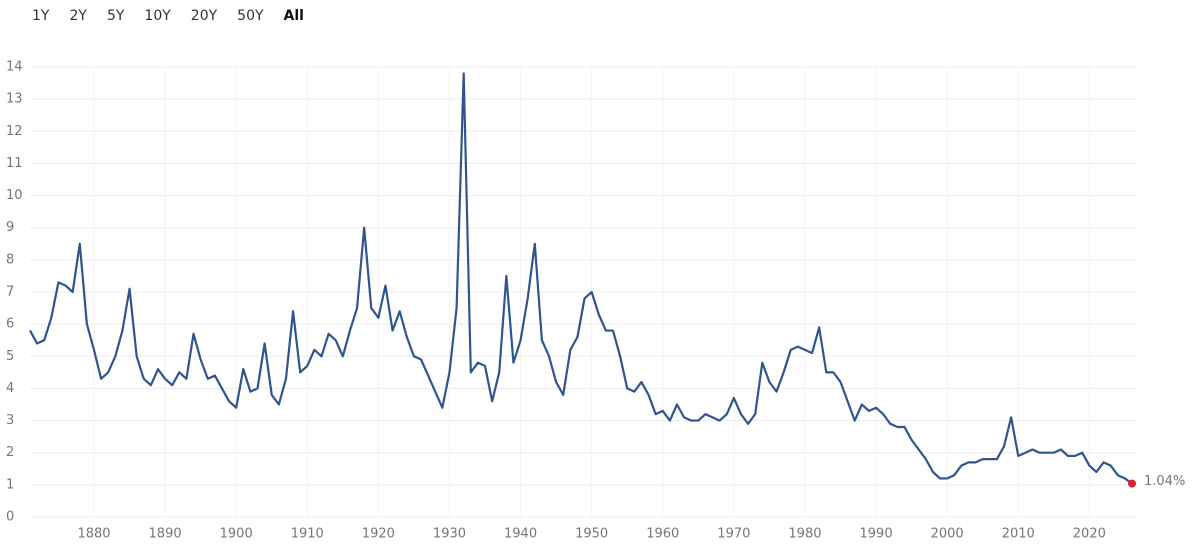 Image resolution: width=1200 pixels, height=557 pixels. Describe the element at coordinates (10, 452) in the screenshot. I see `y-tick-label: 2` at that location.